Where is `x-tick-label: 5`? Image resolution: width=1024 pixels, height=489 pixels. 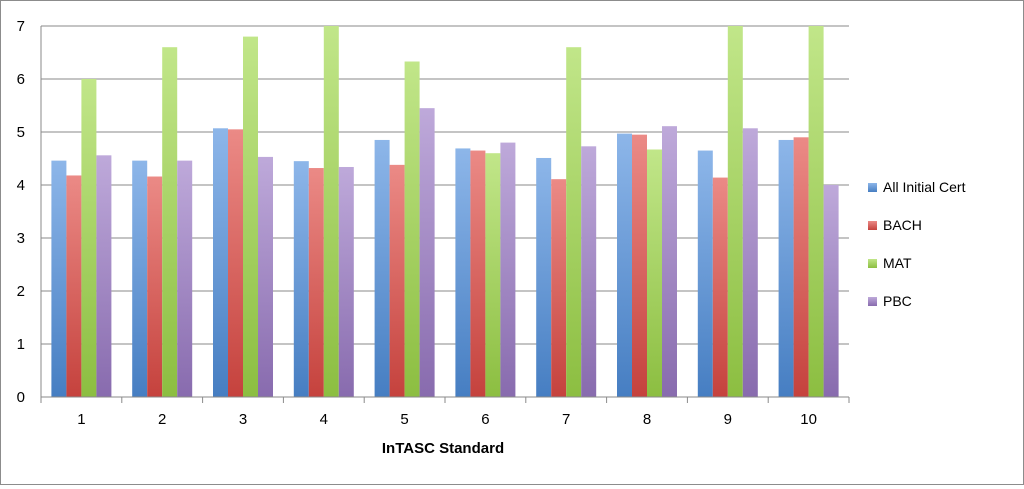 x-tick-label: 5 is located at coordinates (404, 419).